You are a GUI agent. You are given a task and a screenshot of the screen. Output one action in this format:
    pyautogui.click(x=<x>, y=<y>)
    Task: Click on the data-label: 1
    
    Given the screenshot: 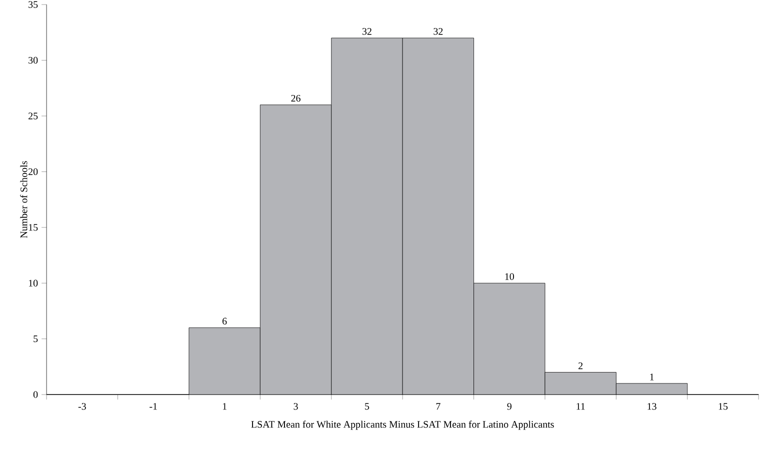 What is the action you would take?
    pyautogui.click(x=652, y=377)
    